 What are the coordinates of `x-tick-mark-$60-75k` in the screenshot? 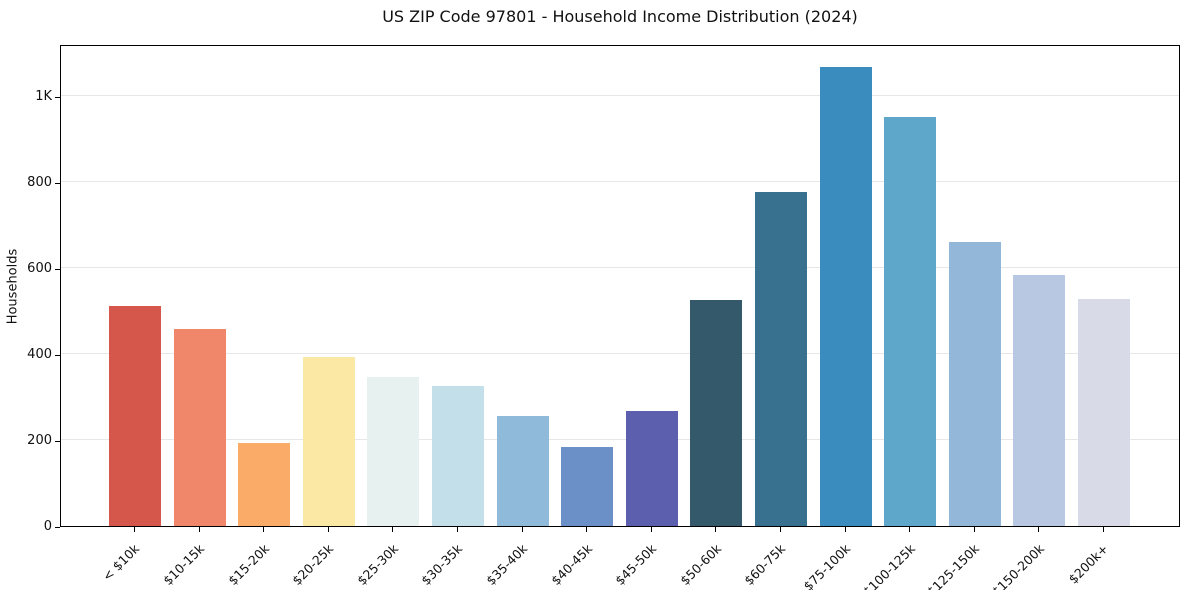 It's located at (780, 529).